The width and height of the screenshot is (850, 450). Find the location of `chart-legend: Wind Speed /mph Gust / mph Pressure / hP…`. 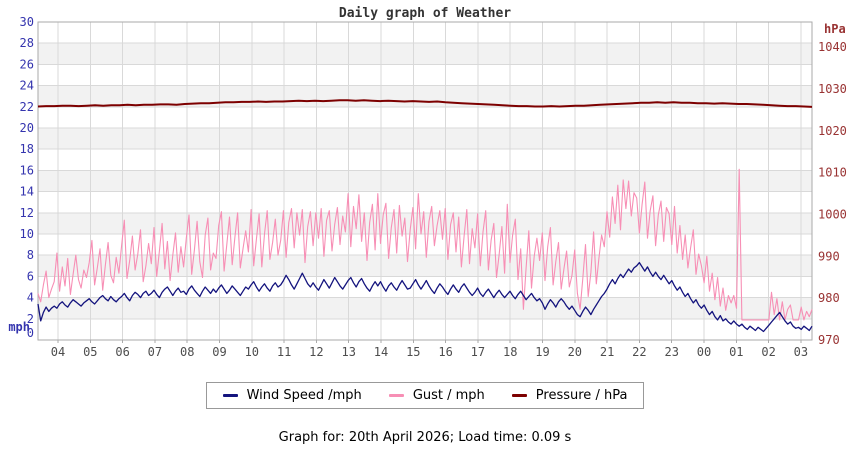

chart-legend: Wind Speed /mph Gust / mph Pressure / hP… is located at coordinates (425, 395).